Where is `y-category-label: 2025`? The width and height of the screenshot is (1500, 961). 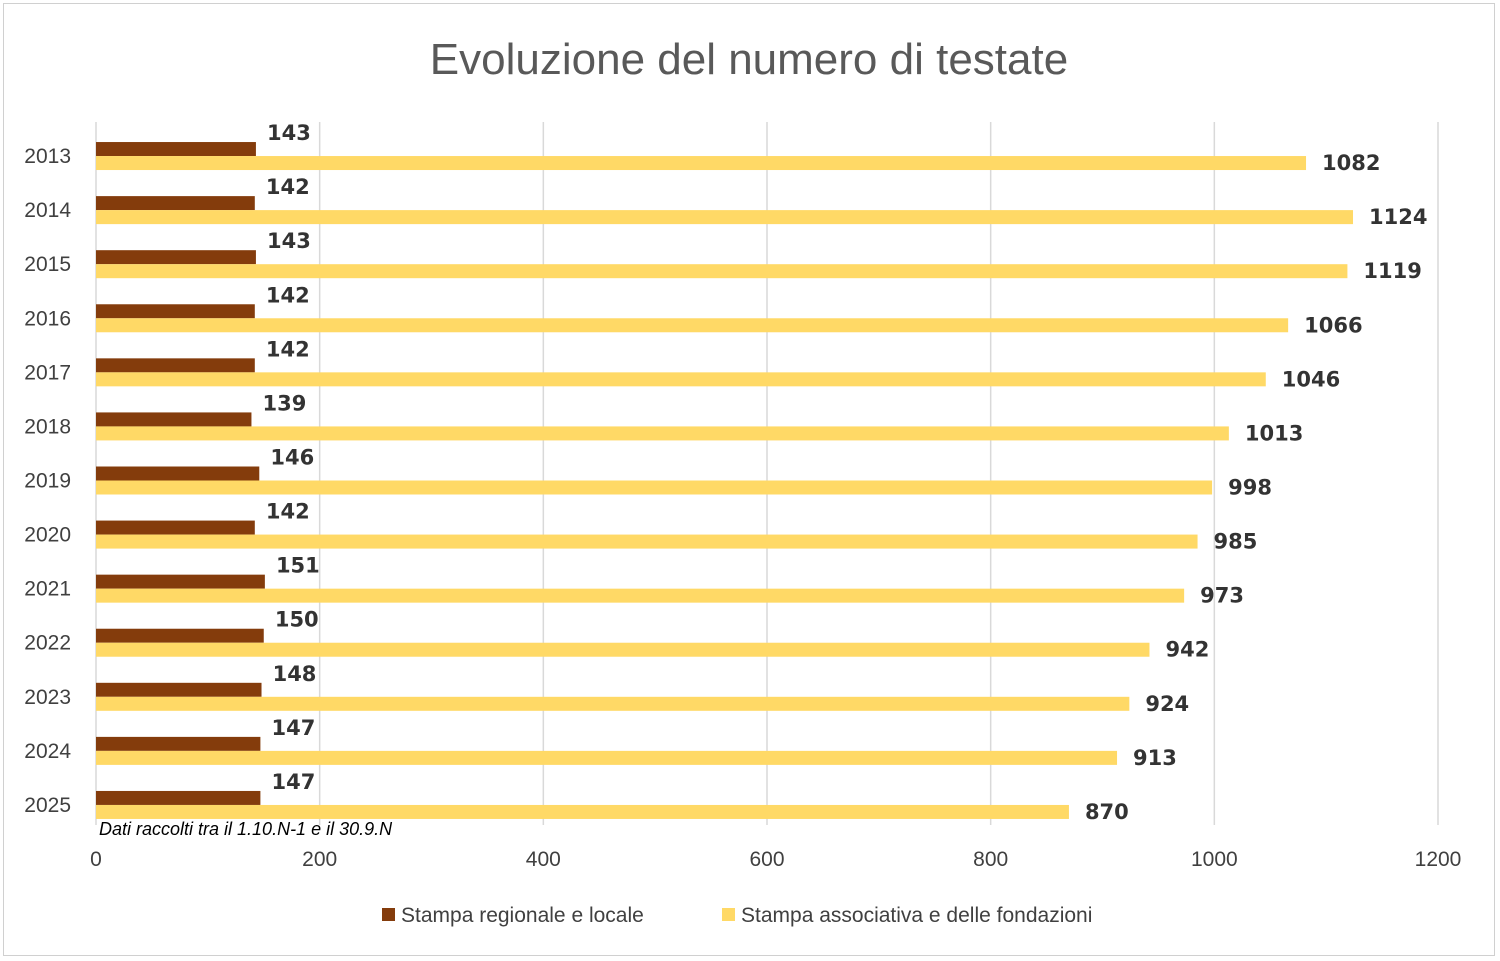 y-category-label: 2025 is located at coordinates (47, 805).